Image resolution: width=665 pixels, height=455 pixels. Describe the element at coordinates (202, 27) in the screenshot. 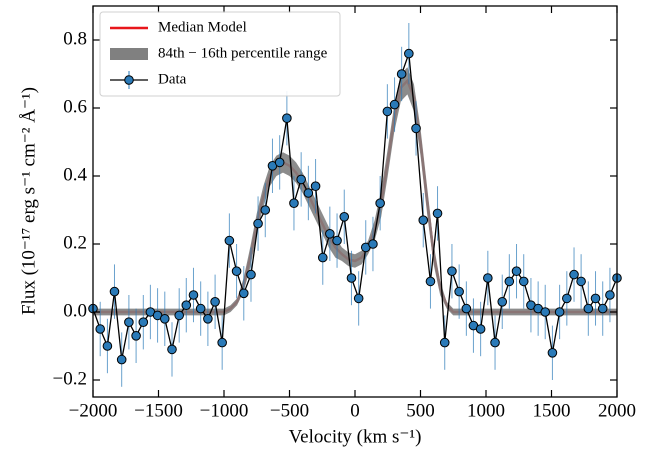

I see `legend-label: Median Model` at that location.